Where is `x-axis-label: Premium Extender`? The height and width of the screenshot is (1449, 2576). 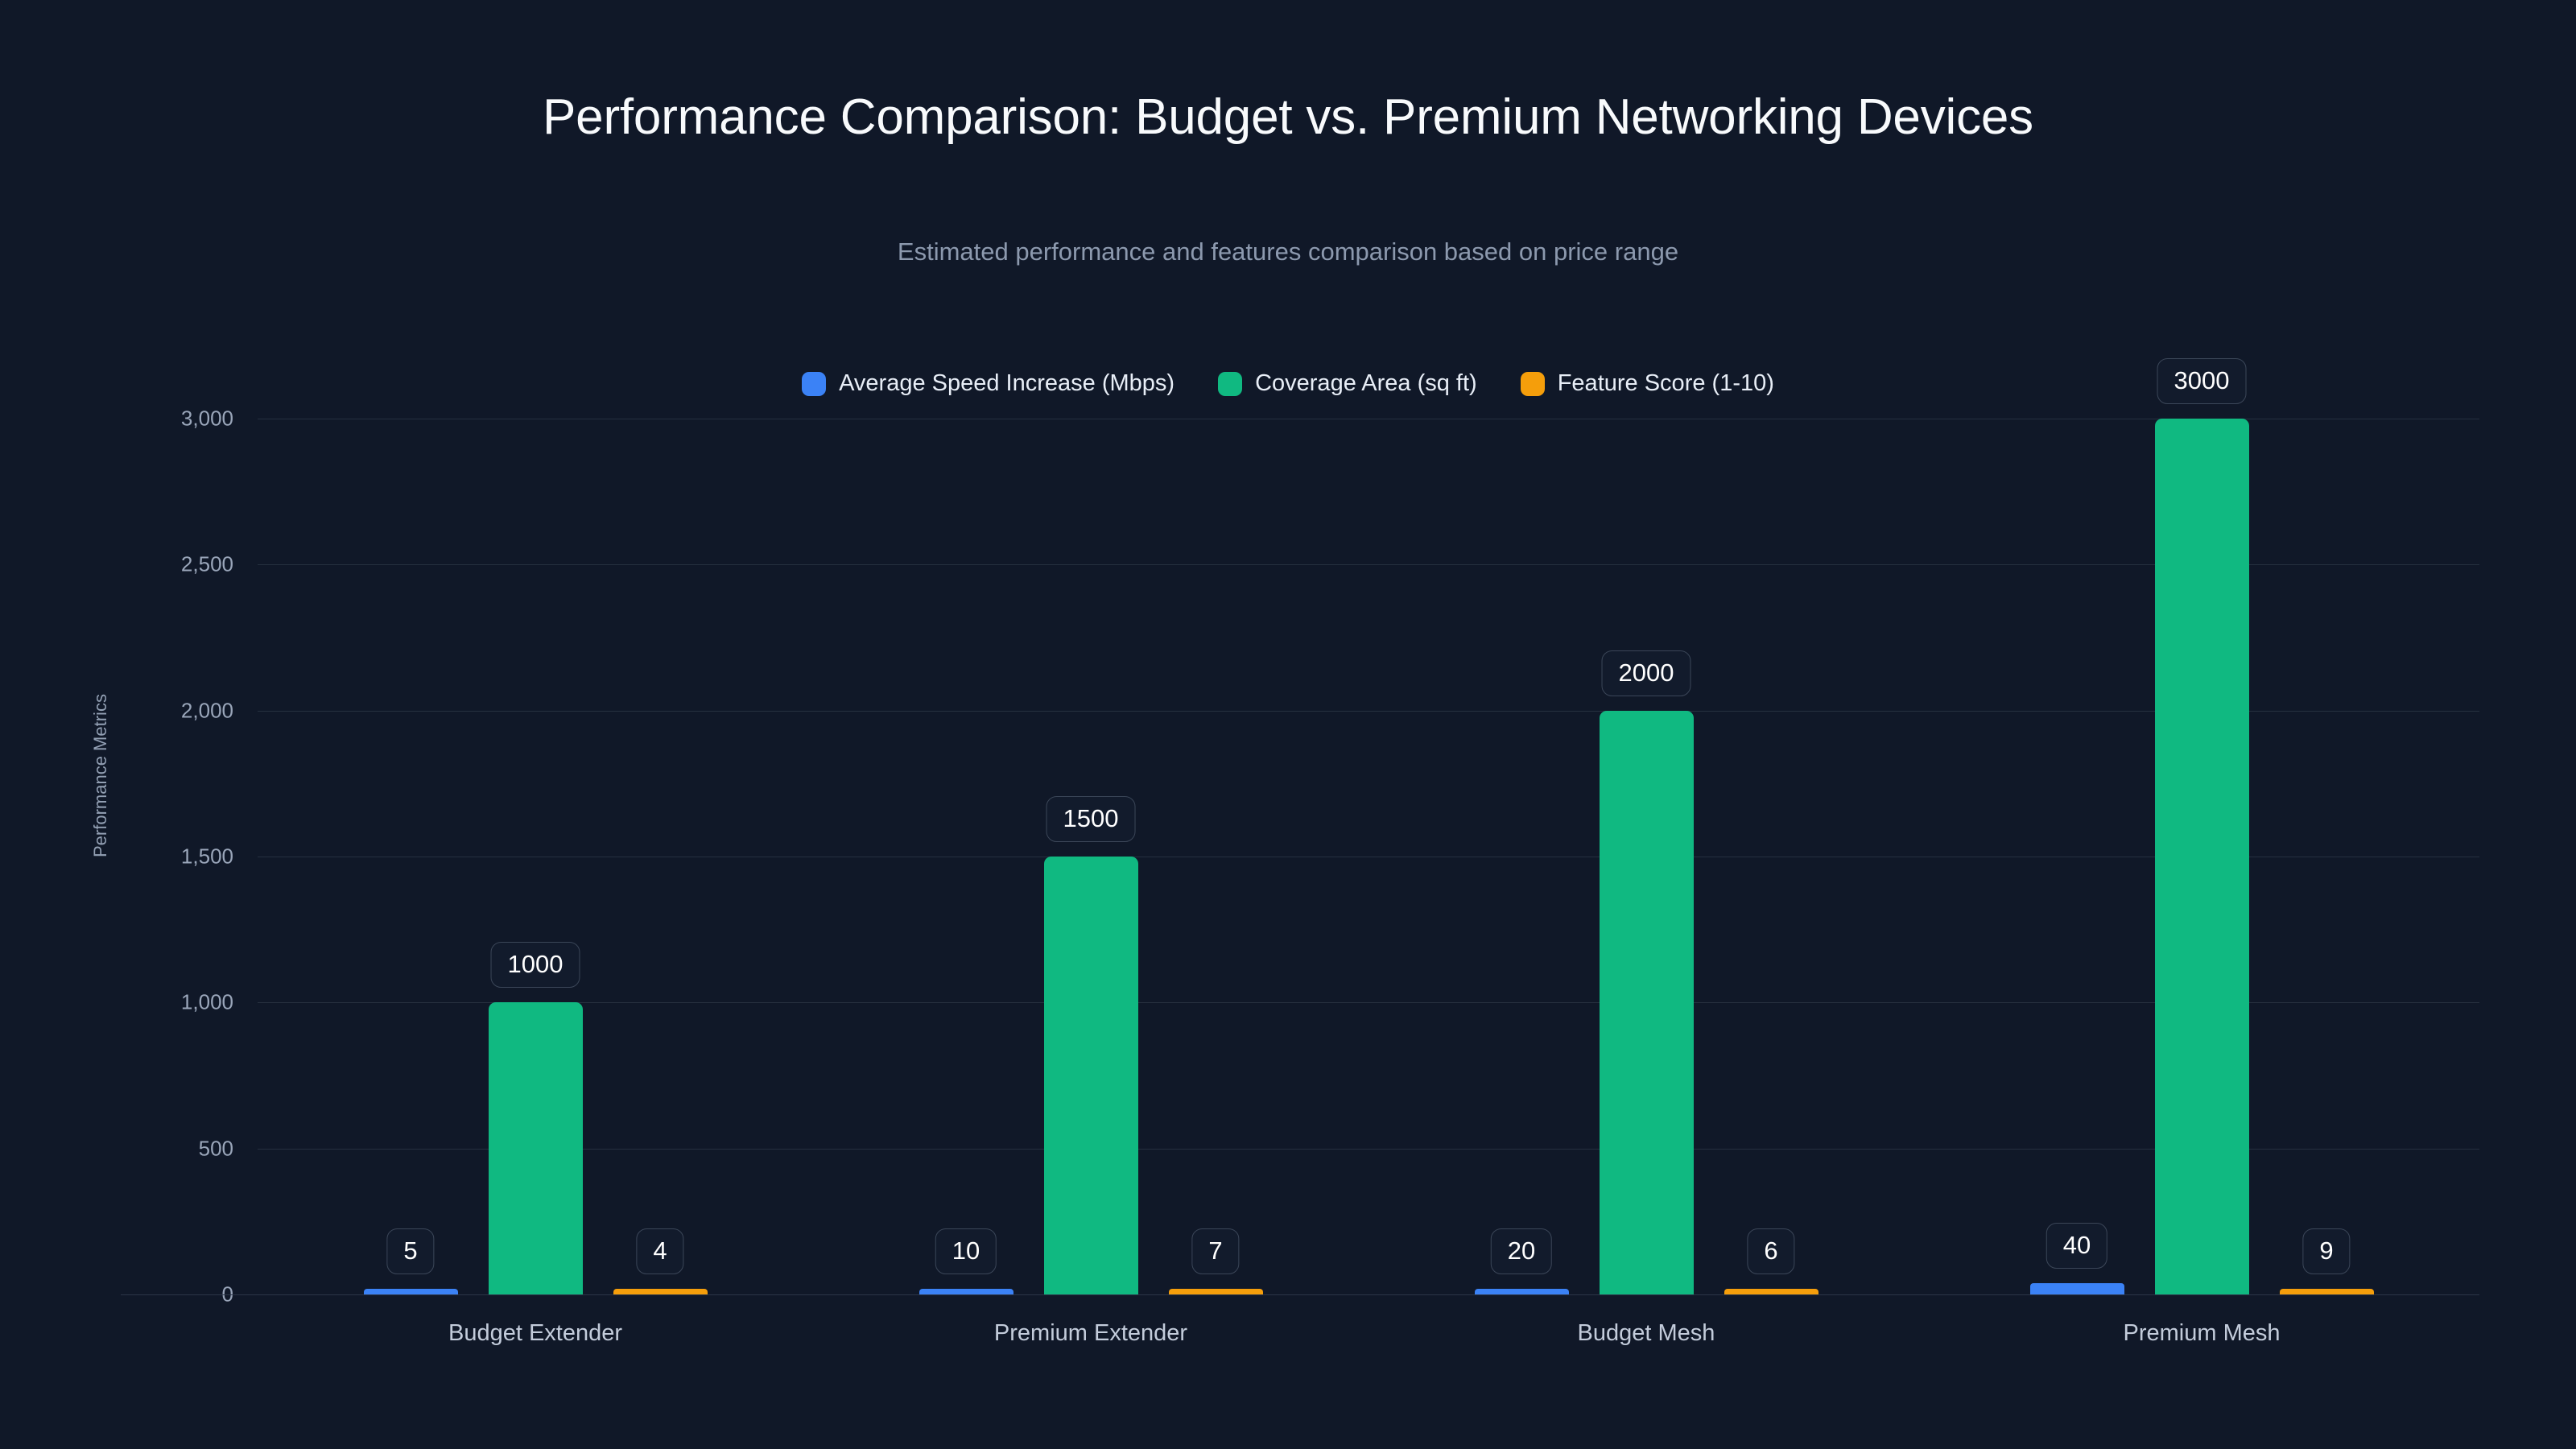
x-axis-label: Premium Extender is located at coordinates (1090, 1333).